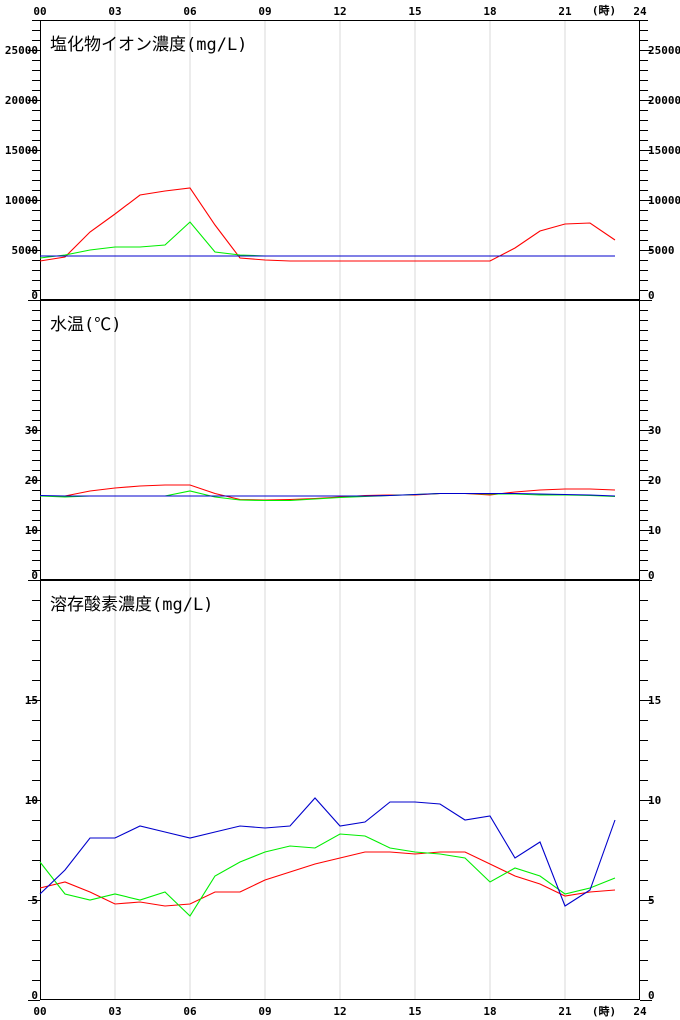 The height and width of the screenshot is (1020, 680). Describe the element at coordinates (131, 605) in the screenshot. I see `chart-title: 溶存酸素濃度(mg/L)` at that location.